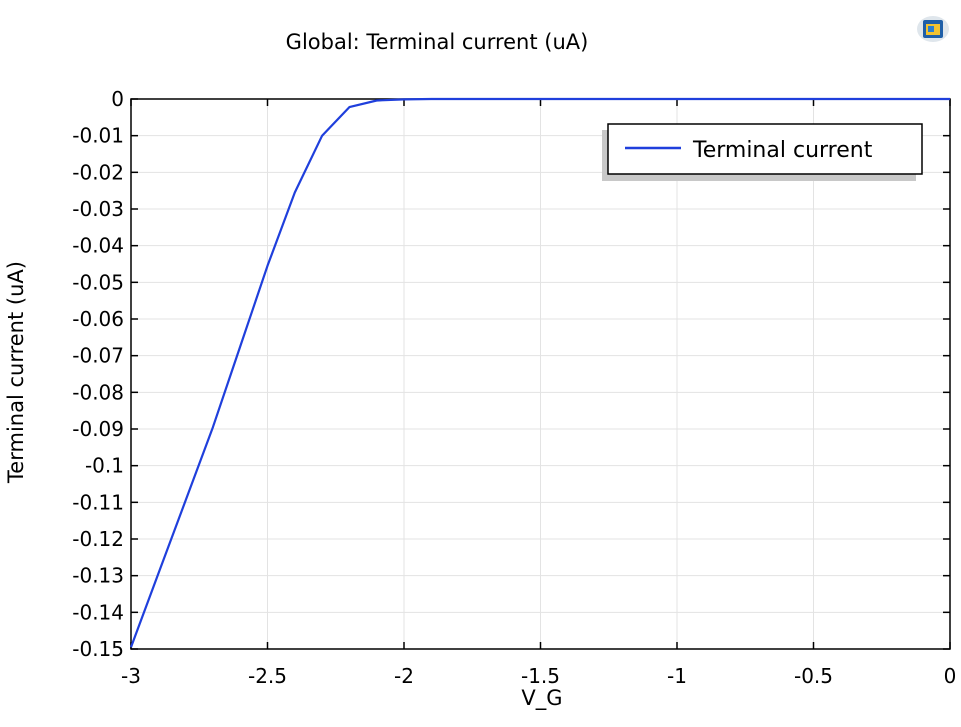  I want to click on y-tick-label: -0.05, so click(98, 282).